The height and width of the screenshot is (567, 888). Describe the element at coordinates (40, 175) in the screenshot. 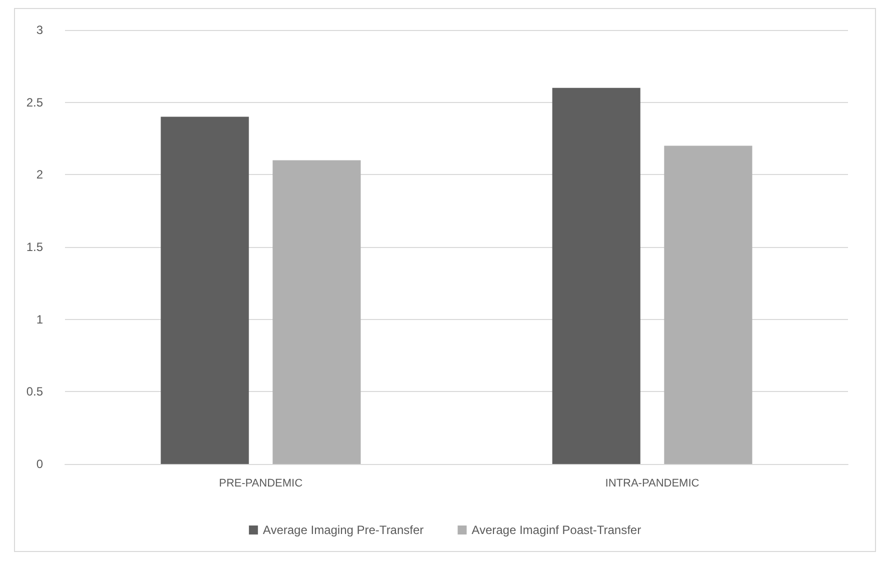

I see `y-tick-label: 2` at that location.